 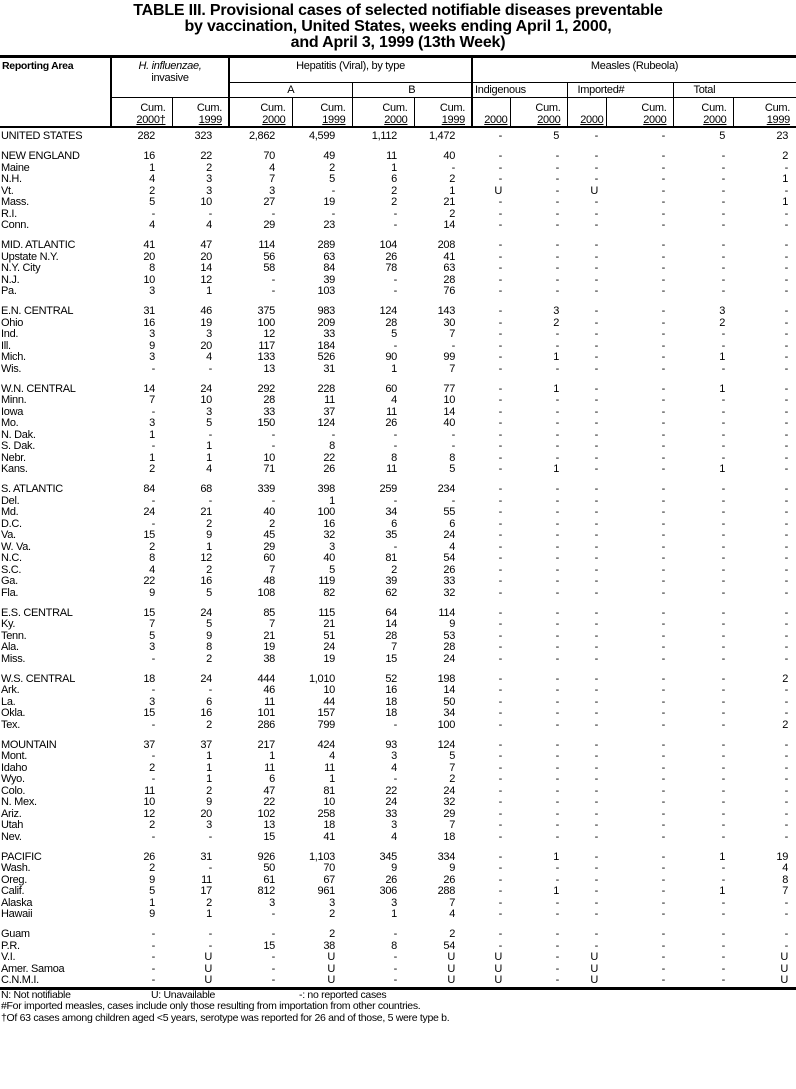 I want to click on value-cell: 20, so click(x=206, y=256).